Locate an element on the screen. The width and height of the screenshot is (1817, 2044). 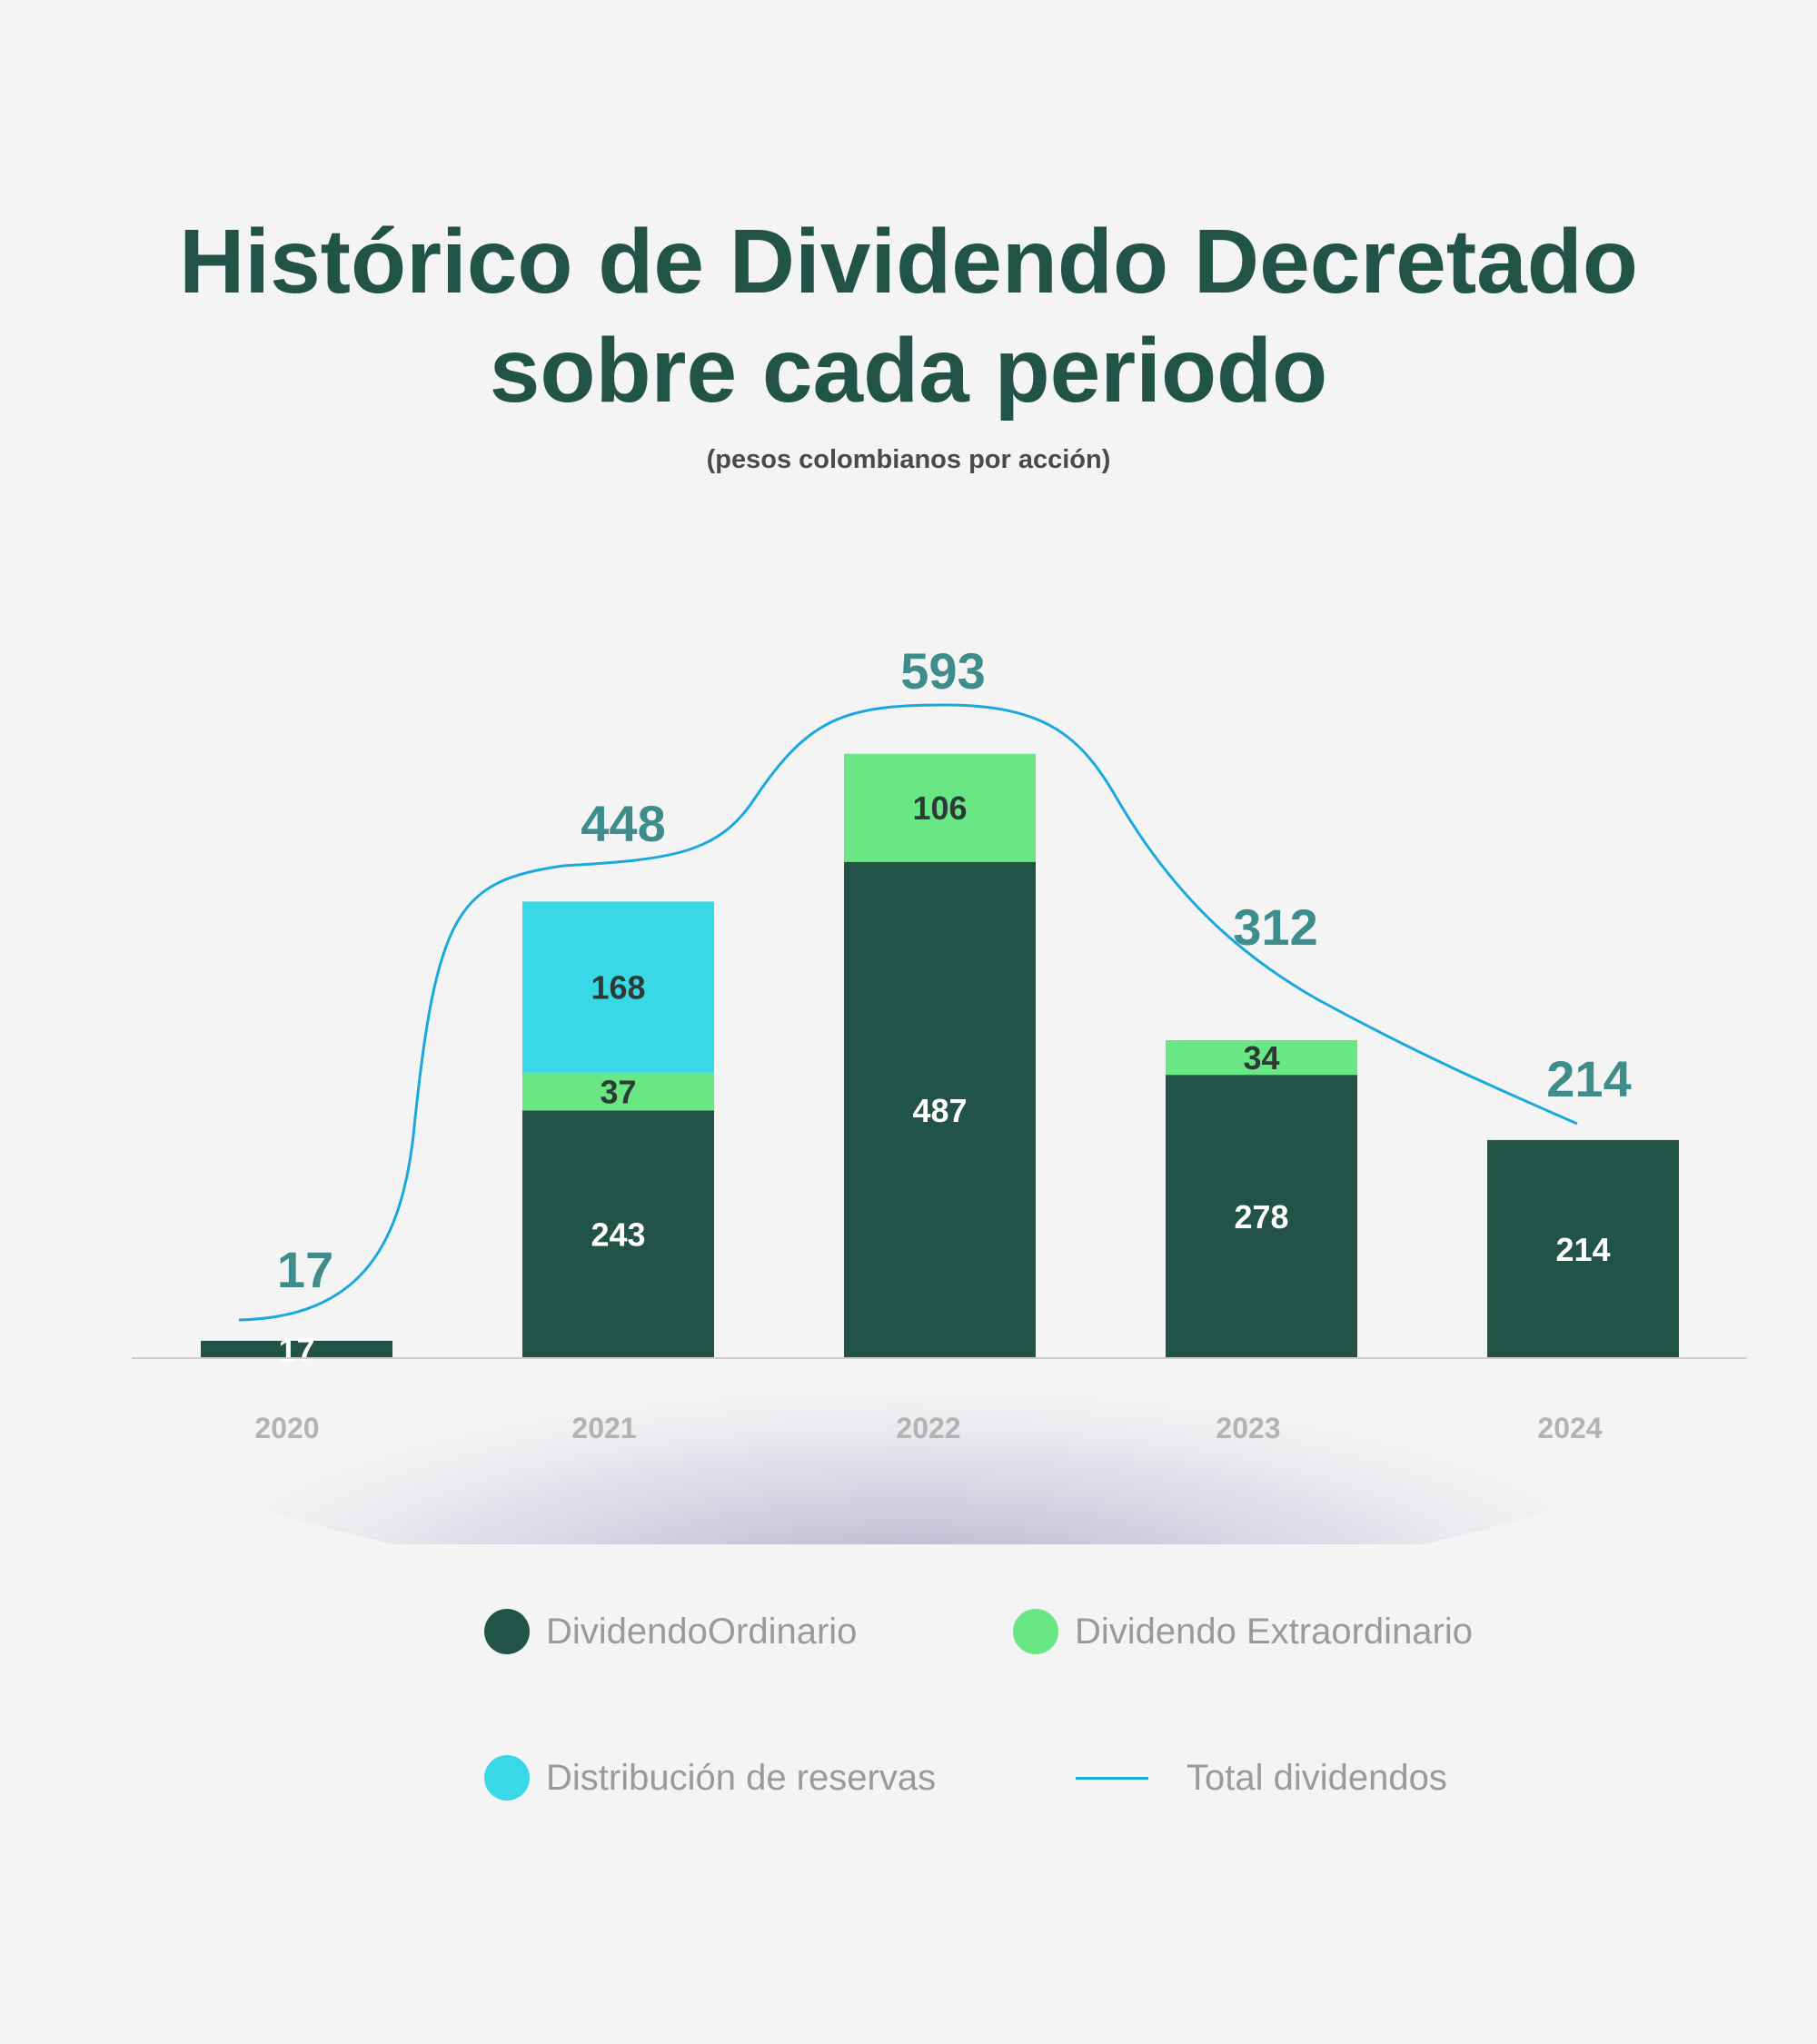
total-label-2020: 17 is located at coordinates (305, 1270).